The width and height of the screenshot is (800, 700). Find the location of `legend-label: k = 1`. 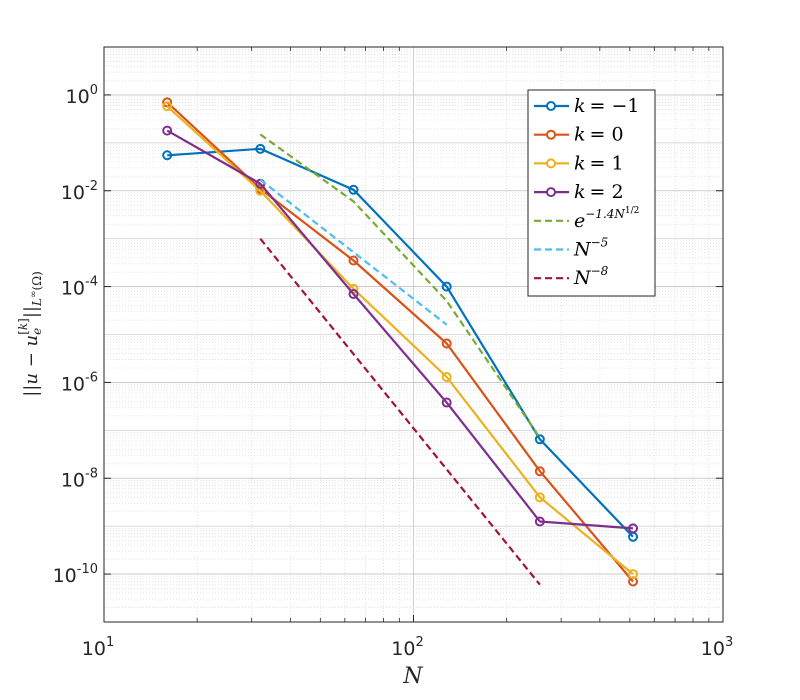

legend-label: k = 1 is located at coordinates (599, 163).